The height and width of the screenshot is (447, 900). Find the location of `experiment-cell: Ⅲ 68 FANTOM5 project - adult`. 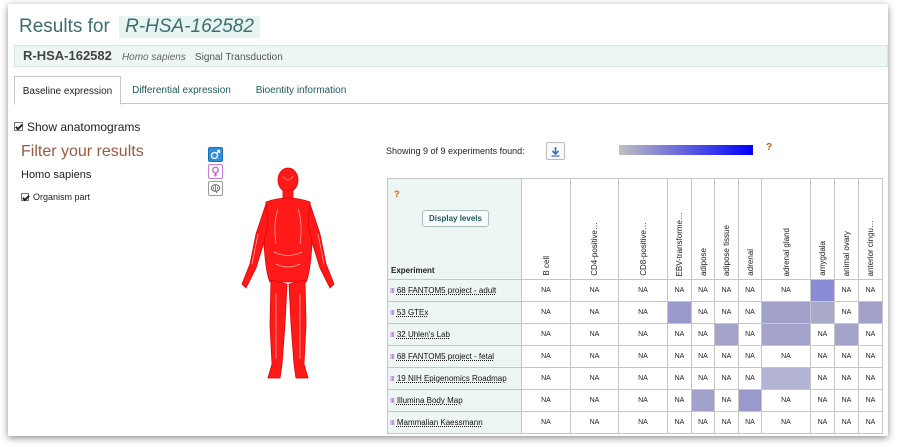

experiment-cell: Ⅲ 68 FANTOM5 project - adult is located at coordinates (454, 290).